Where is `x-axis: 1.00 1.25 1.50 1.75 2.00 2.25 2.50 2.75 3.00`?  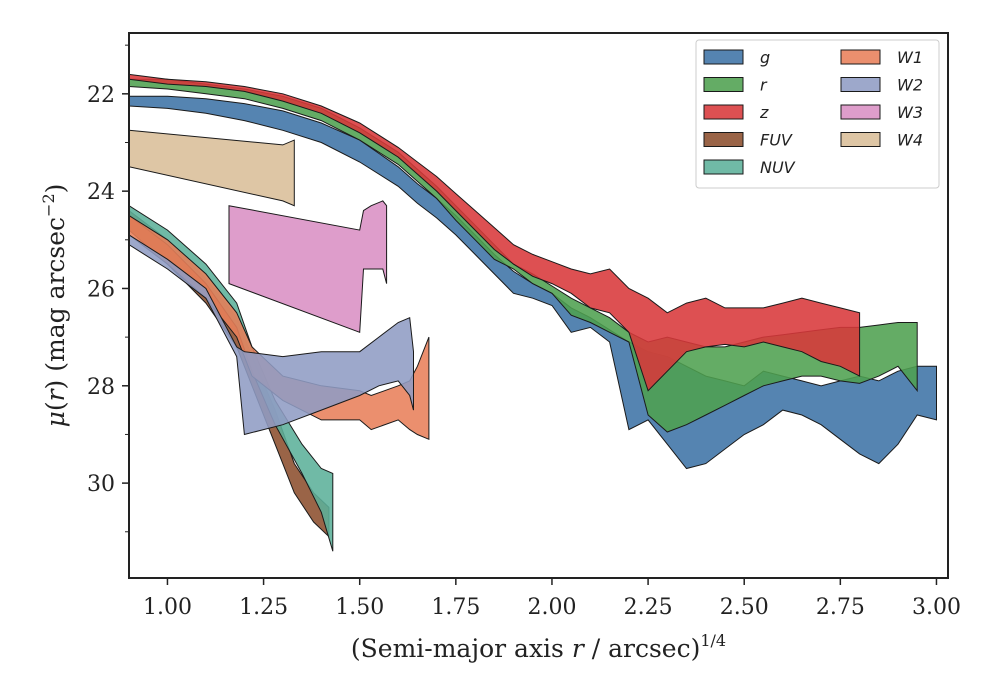 x-axis: 1.00 1.25 1.50 1.75 2.00 2.25 2.50 2.75 3.00 is located at coordinates (552, 599).